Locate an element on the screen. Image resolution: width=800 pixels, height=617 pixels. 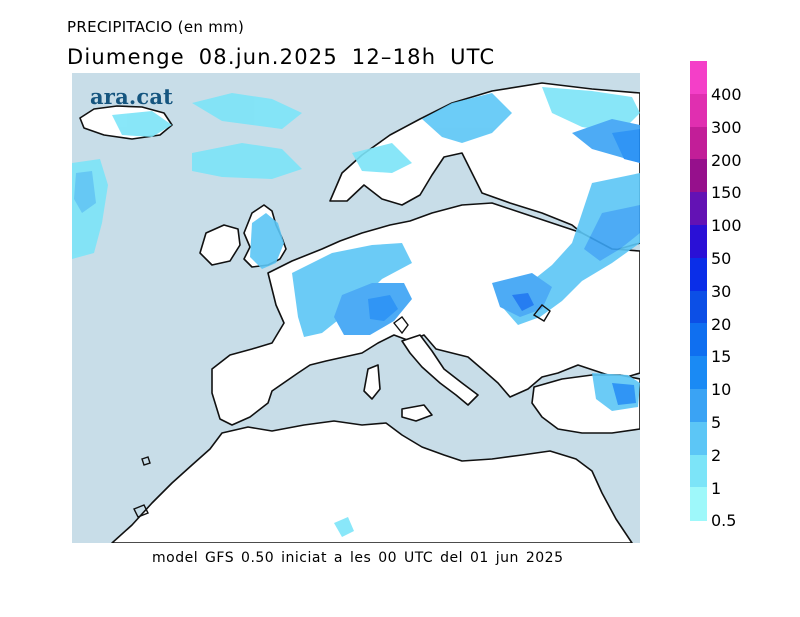
legend-label-50: 50 is located at coordinates (721, 258).